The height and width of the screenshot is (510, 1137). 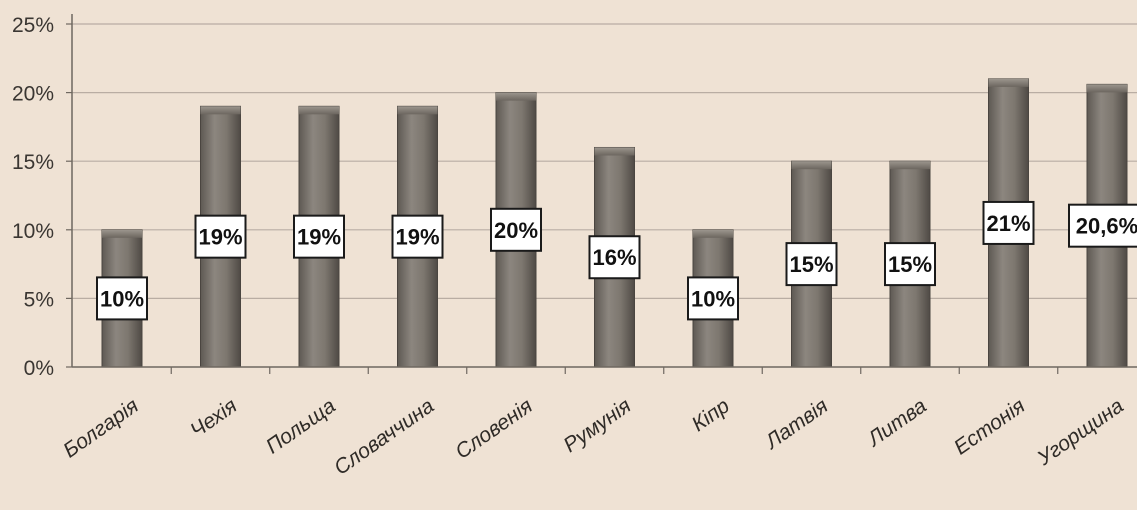 I want to click on x-category-label: Румунія, so click(x=597, y=425).